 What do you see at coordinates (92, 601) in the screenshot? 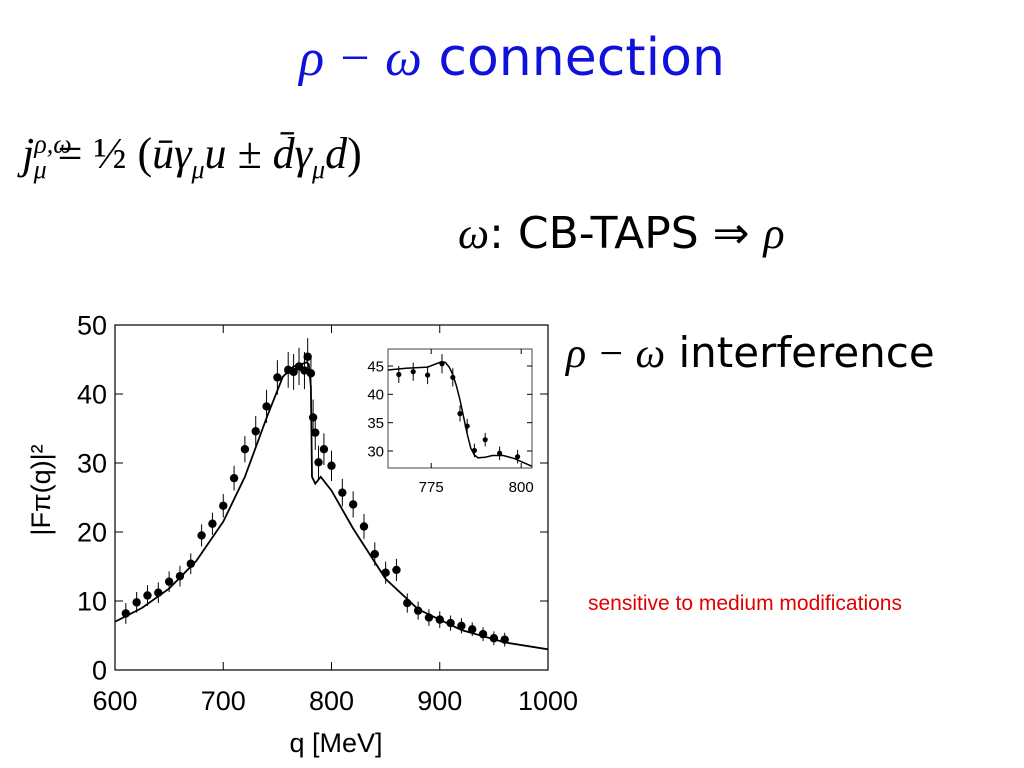
I see `main-y-tick-label: 10` at bounding box center [92, 601].